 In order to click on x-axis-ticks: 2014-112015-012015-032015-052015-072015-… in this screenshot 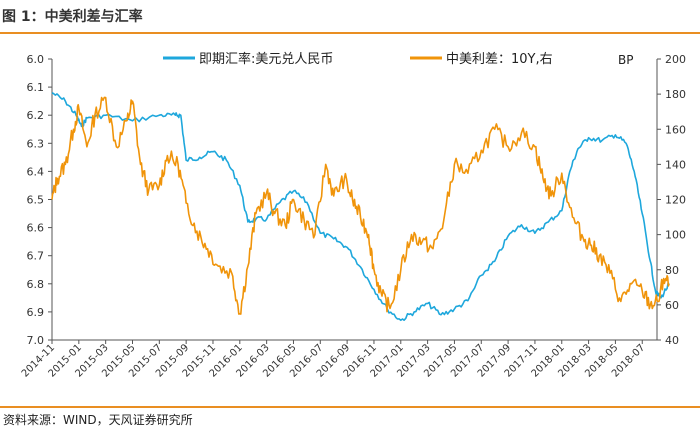, I will do `click(333, 360)`.